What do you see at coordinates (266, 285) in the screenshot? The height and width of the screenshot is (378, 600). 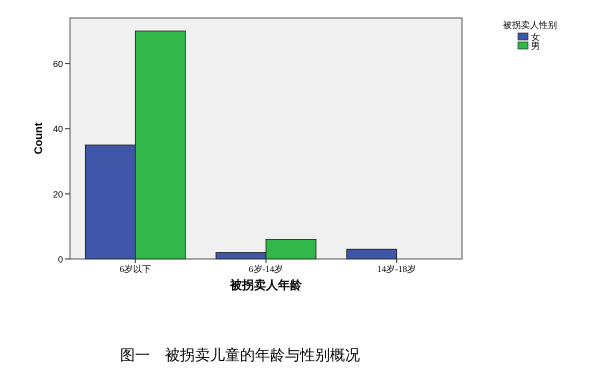 I see `x-axis-title: 被拐卖人年龄` at bounding box center [266, 285].